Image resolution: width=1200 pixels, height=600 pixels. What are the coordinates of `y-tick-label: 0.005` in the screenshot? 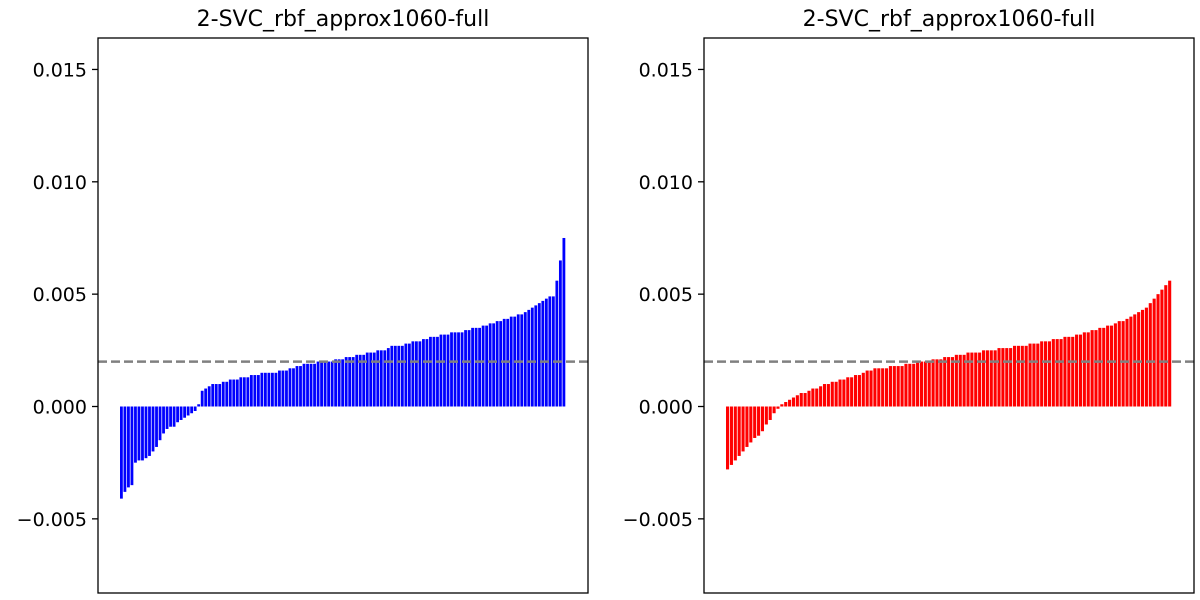 It's located at (666, 295).